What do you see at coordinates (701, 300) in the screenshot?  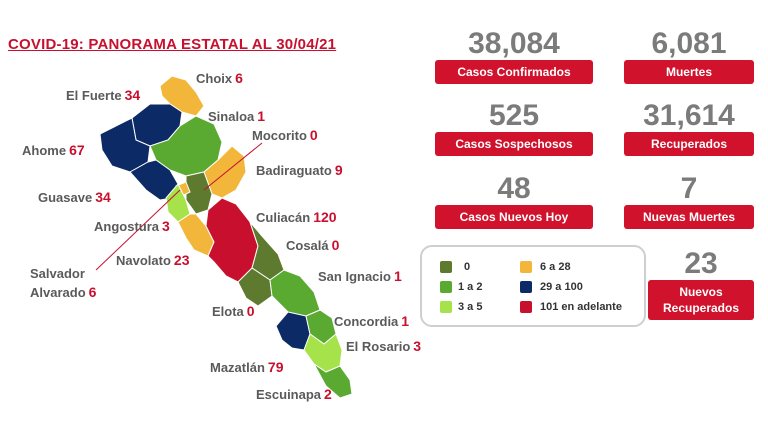 I see `stat-label: Nuevos Recuperados` at bounding box center [701, 300].